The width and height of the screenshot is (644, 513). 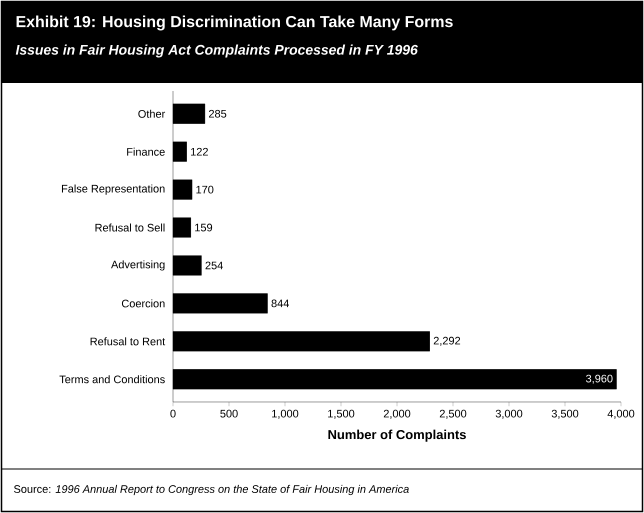 What do you see at coordinates (152, 114) in the screenshot?
I see `y-tick-label: Other` at bounding box center [152, 114].